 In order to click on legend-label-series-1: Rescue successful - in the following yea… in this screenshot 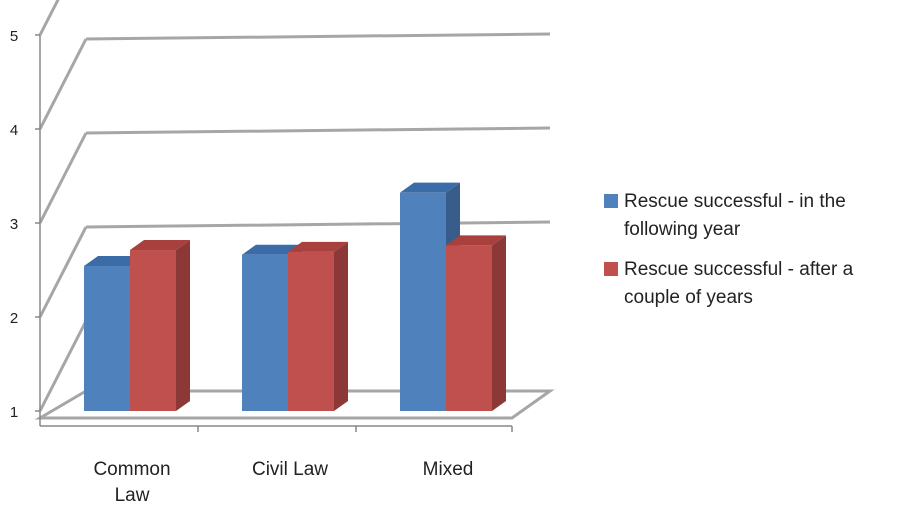, I will do `click(735, 215)`.